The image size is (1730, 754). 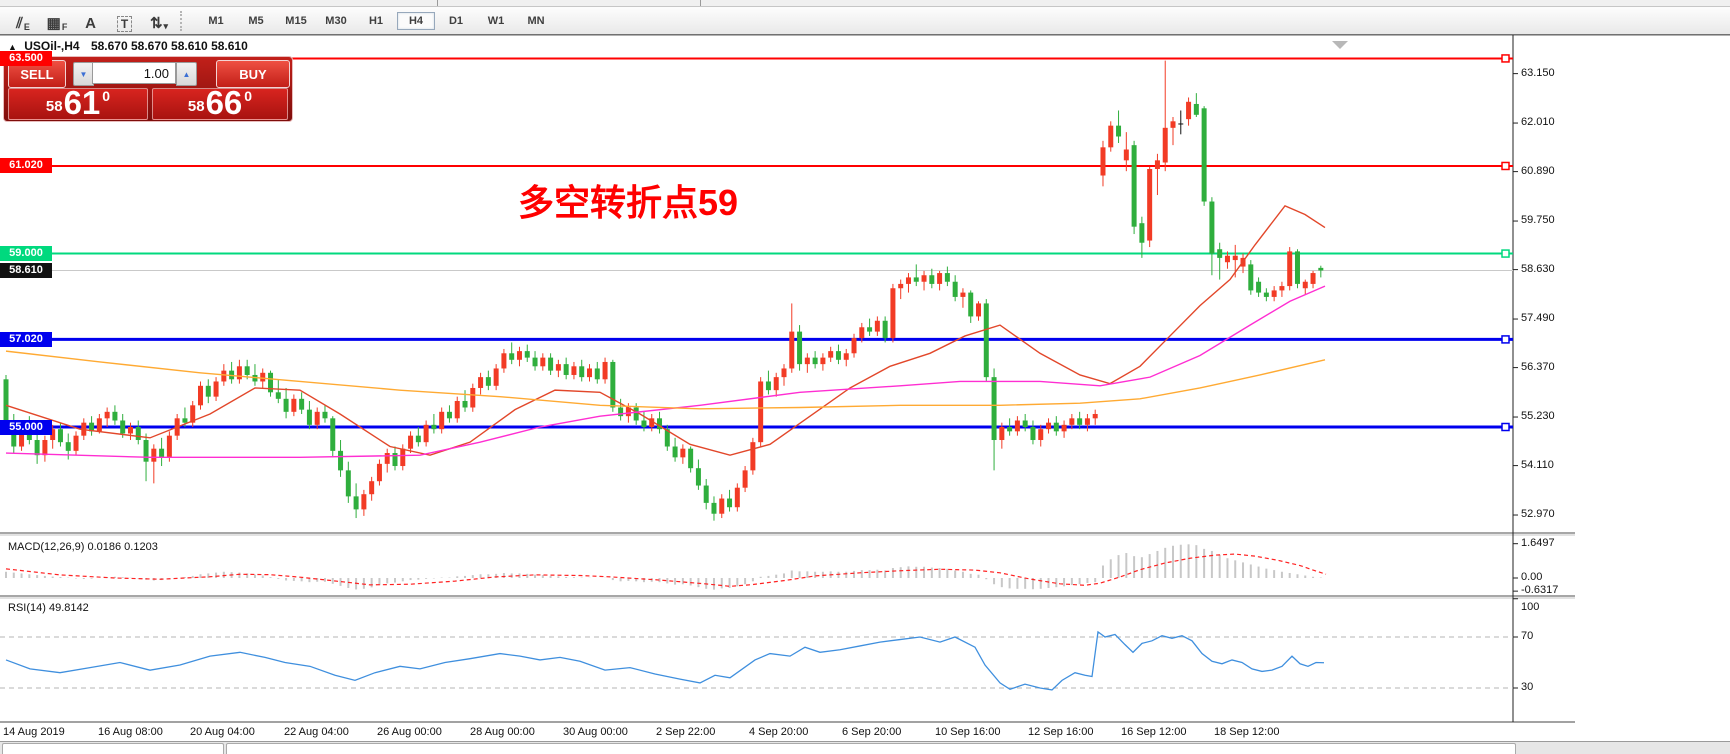 I want to click on macd-scale-label: -0.6317, so click(x=1540, y=590).